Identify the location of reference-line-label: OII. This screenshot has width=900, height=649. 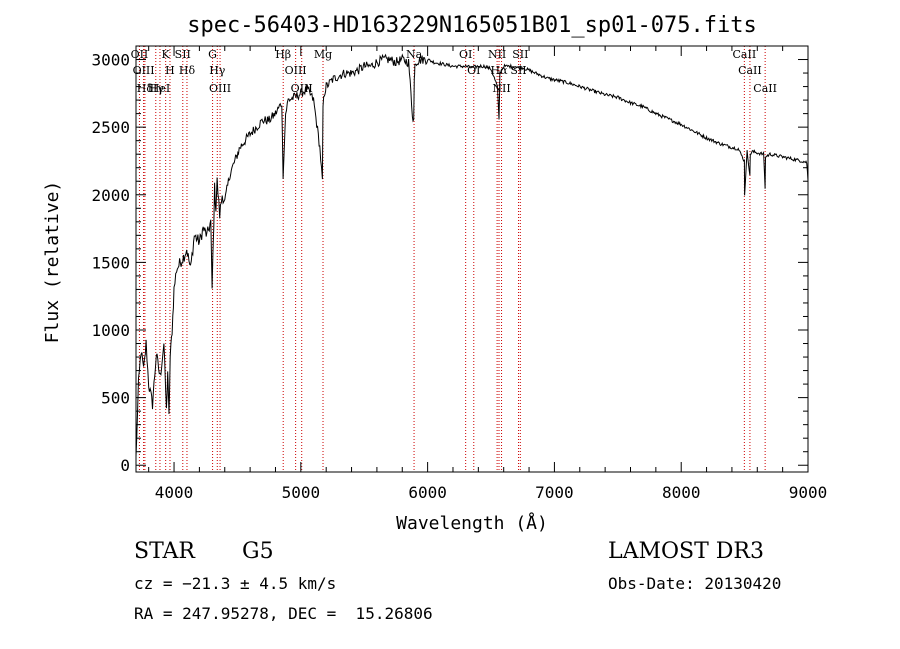
(140, 54).